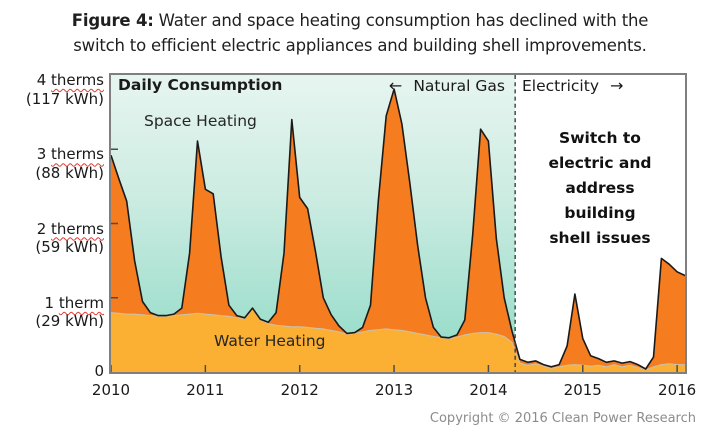 This screenshot has height=441, width=720. I want to click on natural-gas-label: ← Natural Gas, so click(447, 85).